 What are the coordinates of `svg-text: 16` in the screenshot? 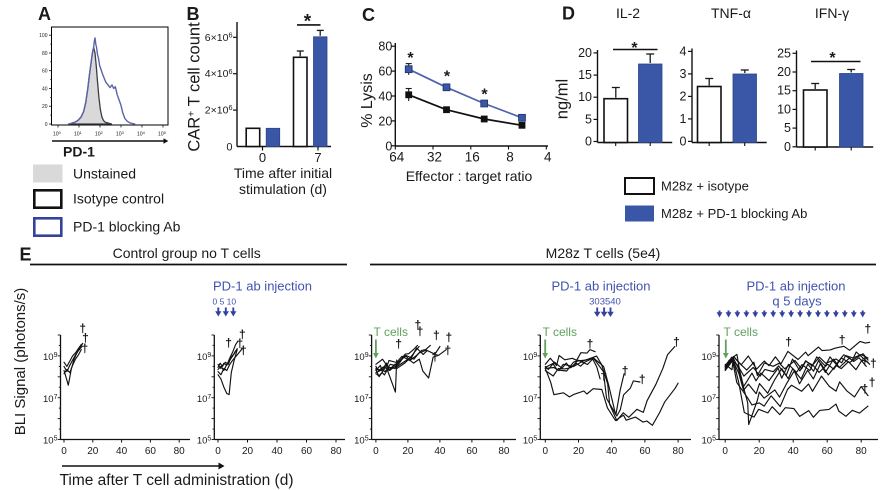 It's located at (472, 157).